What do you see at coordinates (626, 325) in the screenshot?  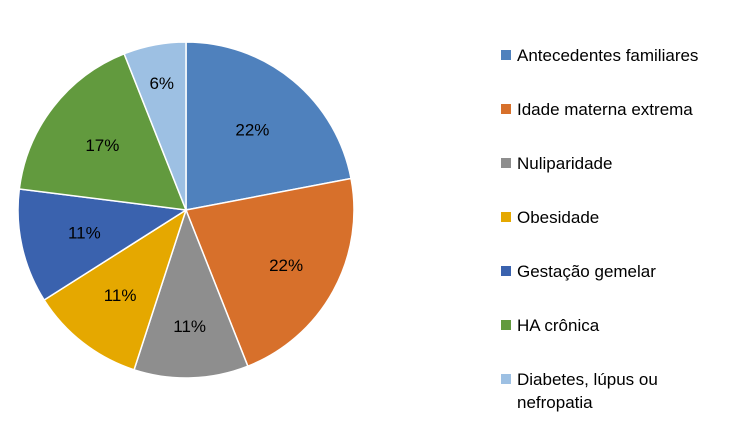 I see `legend-item-6: HA crônica` at bounding box center [626, 325].